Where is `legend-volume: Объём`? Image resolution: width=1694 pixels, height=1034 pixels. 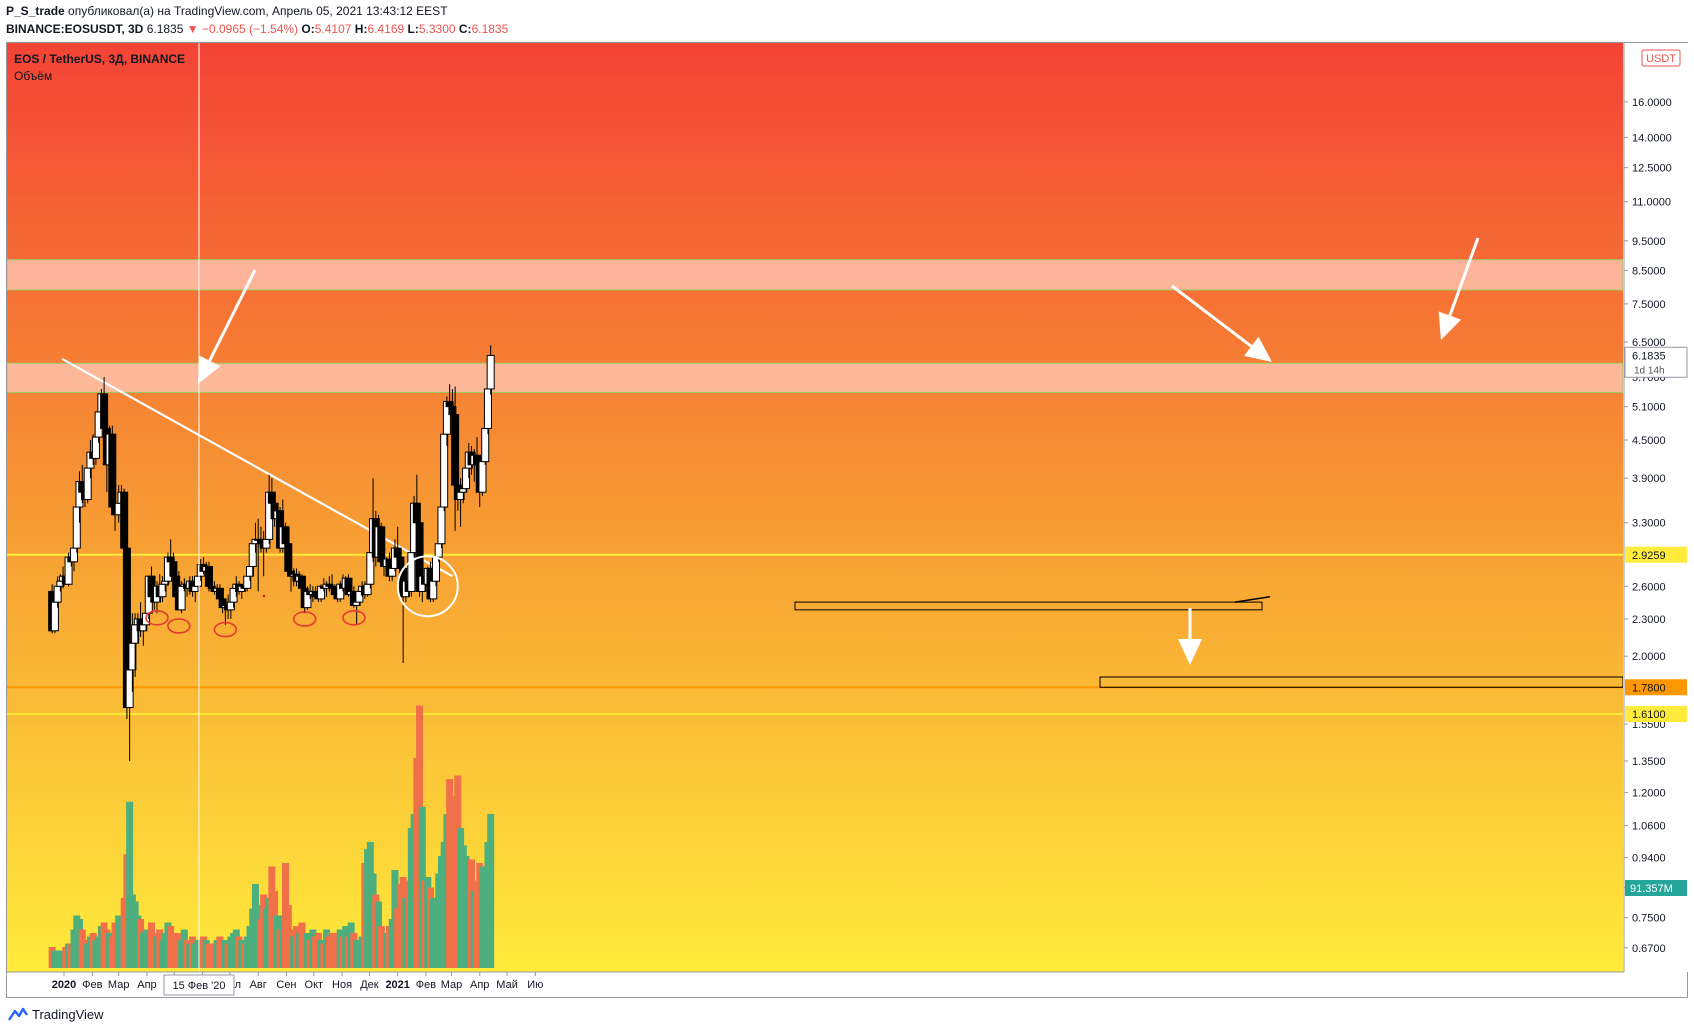
legend-volume: Объём is located at coordinates (33, 76).